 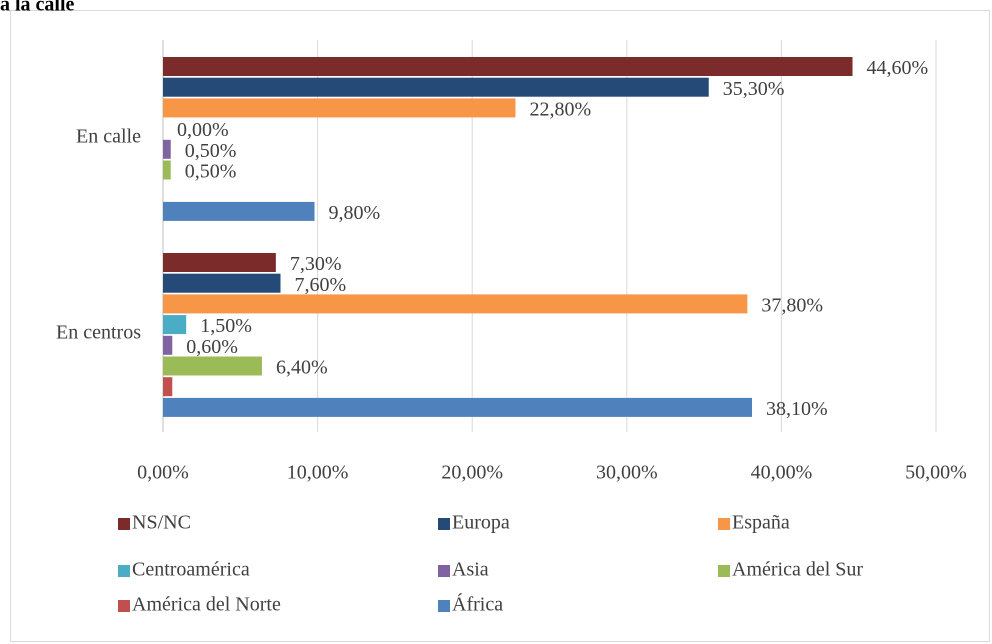 I want to click on data-label: 38,10%, so click(x=797, y=409).